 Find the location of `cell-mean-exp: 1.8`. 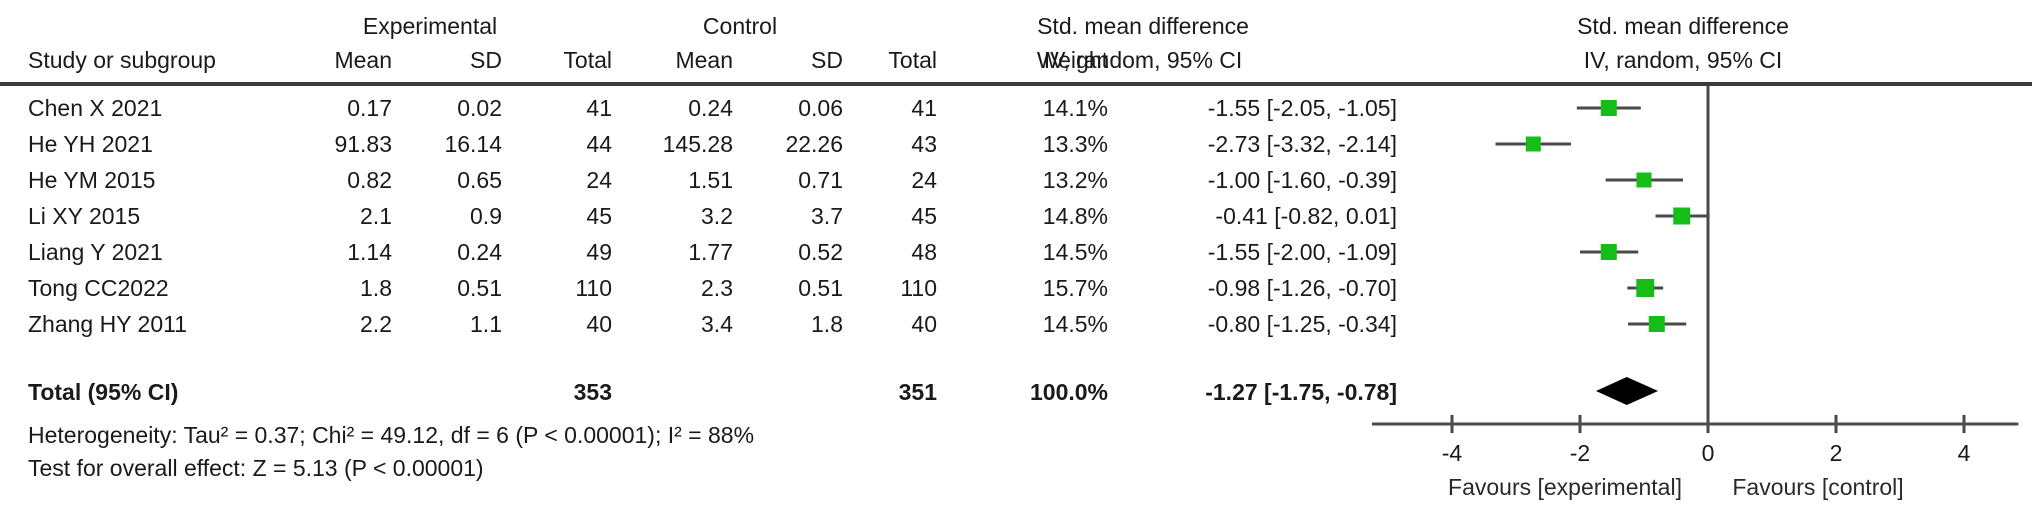

cell-mean-exp: 1.8 is located at coordinates (376, 288).